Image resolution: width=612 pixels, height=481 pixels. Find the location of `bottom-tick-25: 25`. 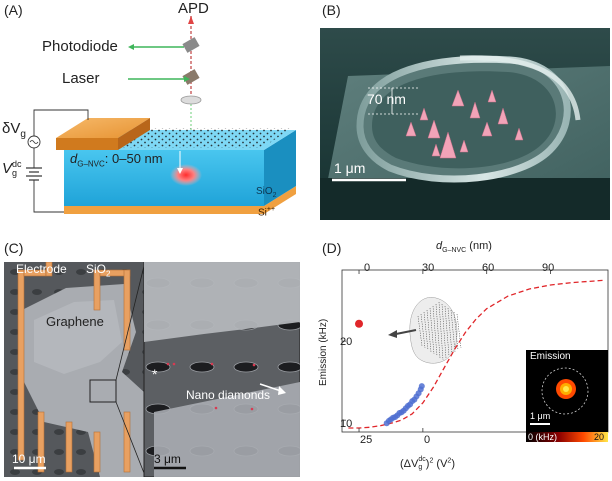

bottom-tick-25: 25 is located at coordinates (366, 440).